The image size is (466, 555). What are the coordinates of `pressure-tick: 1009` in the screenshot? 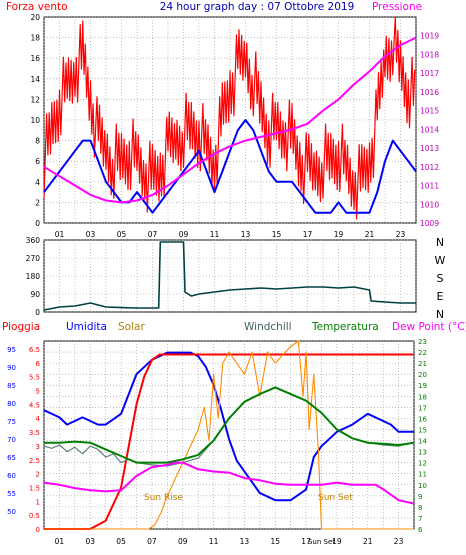 It's located at (429, 223).